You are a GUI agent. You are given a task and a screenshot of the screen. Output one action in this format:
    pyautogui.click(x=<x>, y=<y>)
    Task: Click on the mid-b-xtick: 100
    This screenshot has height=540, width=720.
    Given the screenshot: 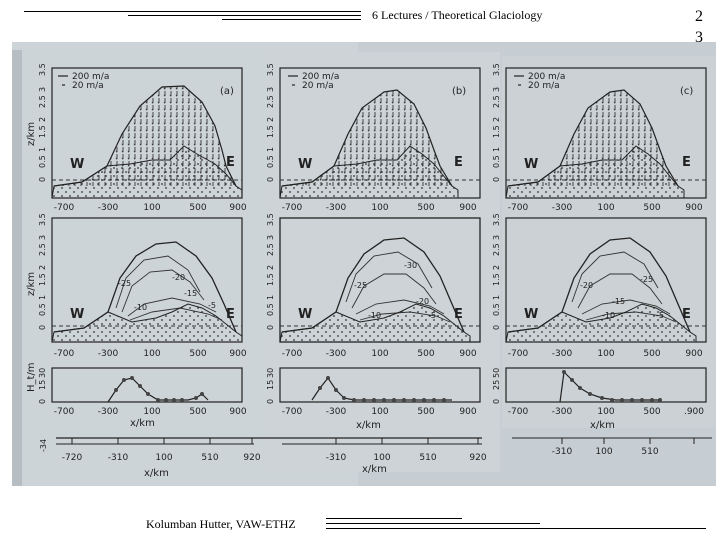 What is the action you would take?
    pyautogui.click(x=379, y=354)
    